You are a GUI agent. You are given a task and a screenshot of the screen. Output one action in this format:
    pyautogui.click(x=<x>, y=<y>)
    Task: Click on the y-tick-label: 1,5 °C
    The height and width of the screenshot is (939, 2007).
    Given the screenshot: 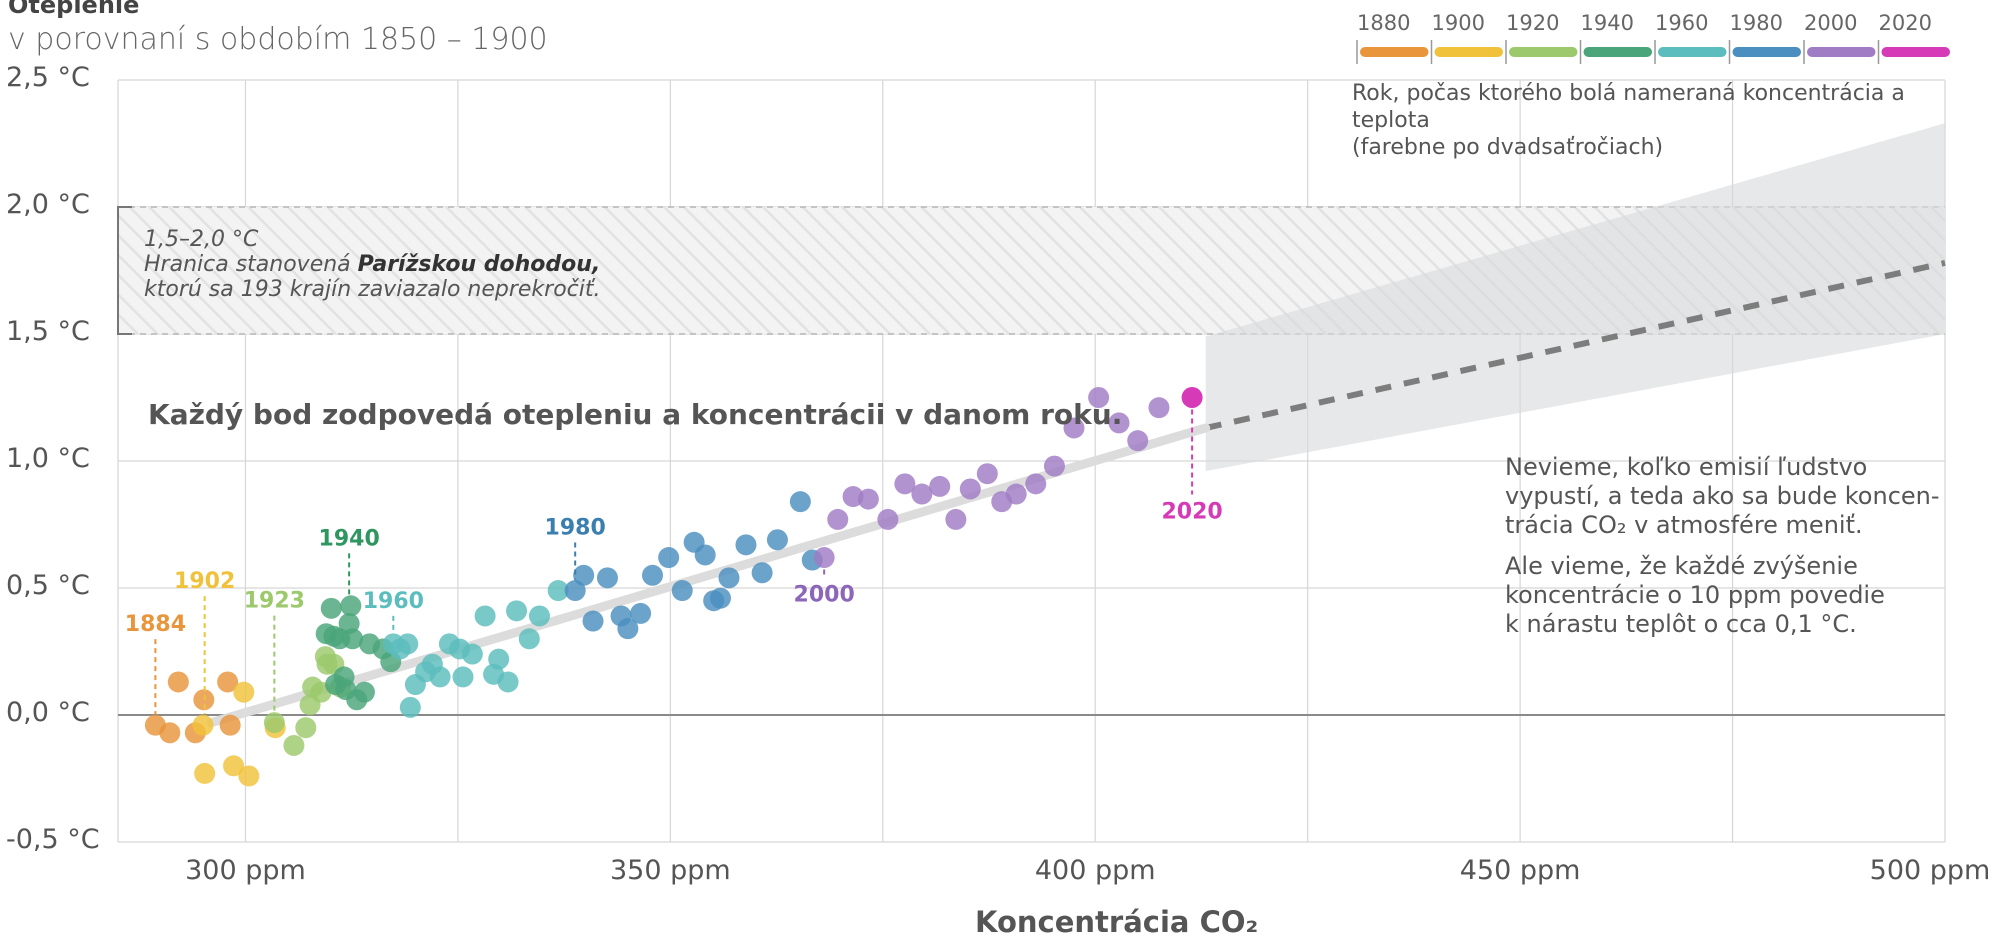 What is the action you would take?
    pyautogui.click(x=48, y=331)
    